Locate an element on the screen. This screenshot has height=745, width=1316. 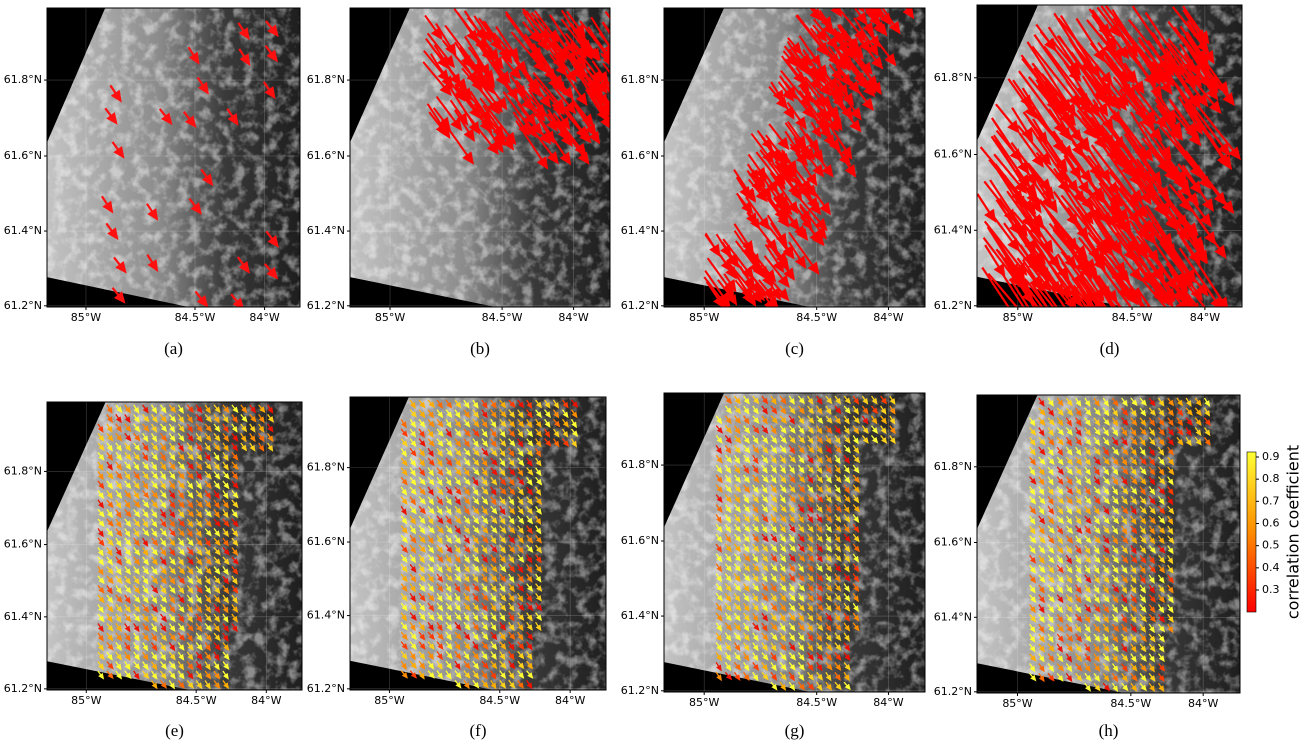
colorbar is located at coordinates (1251, 532).